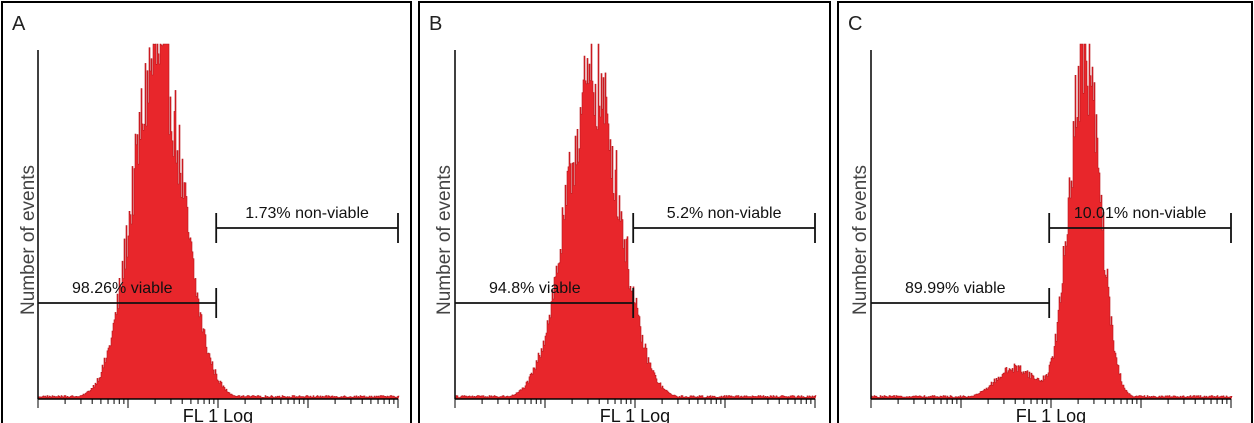 Image resolution: width=1254 pixels, height=423 pixels. Describe the element at coordinates (724, 213) in the screenshot. I see `gate-non-viable-label: 5.2% non-viable` at that location.